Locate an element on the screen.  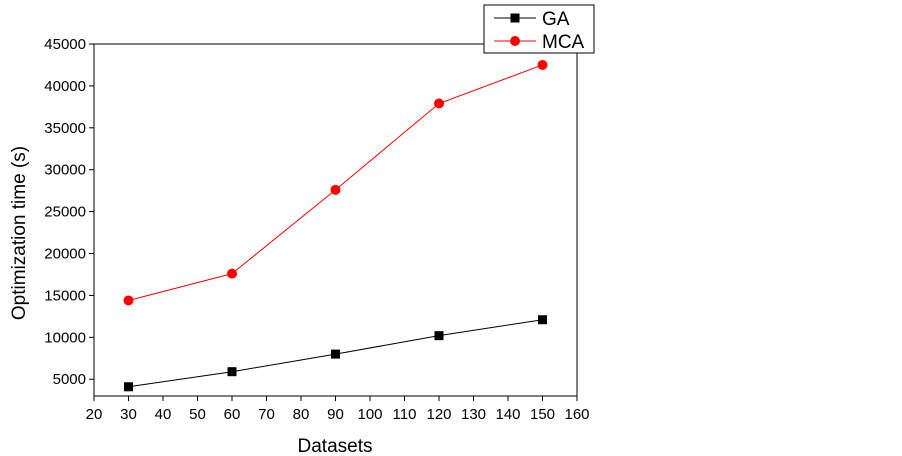
y-tick-label: 5000 is located at coordinates (69, 379).